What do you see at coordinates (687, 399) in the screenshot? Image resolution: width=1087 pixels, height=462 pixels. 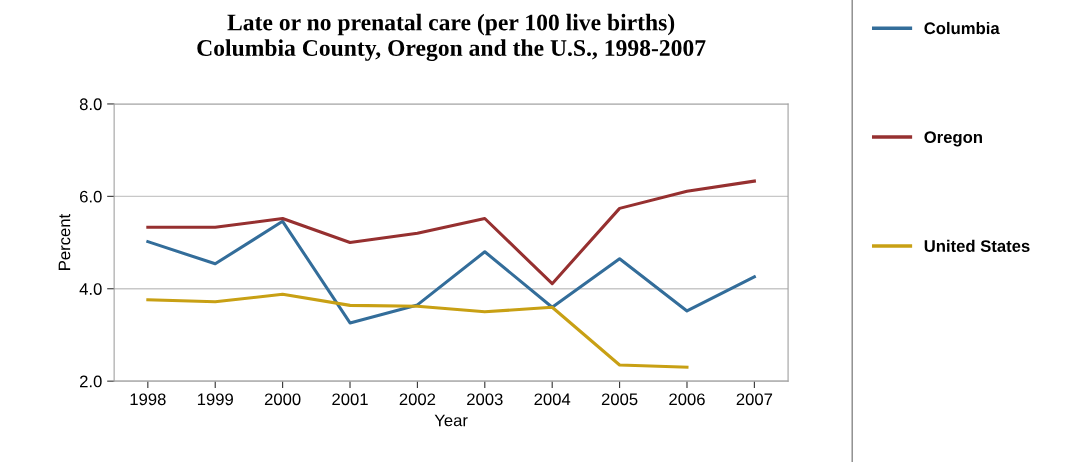 I see `x-tick-label: 2006` at bounding box center [687, 399].